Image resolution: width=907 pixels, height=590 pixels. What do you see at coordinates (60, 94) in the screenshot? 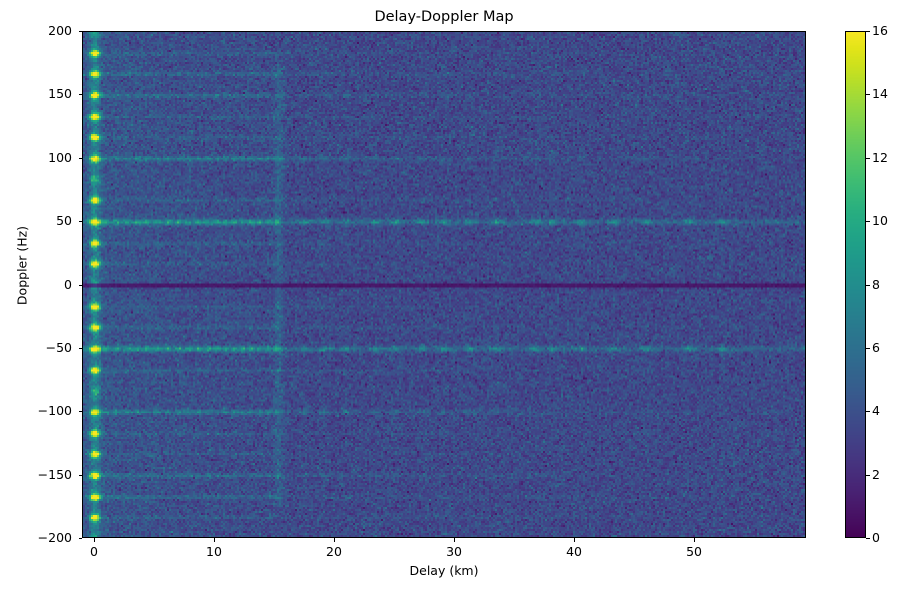
I see `y-tick-label-150: 150` at bounding box center [60, 94].